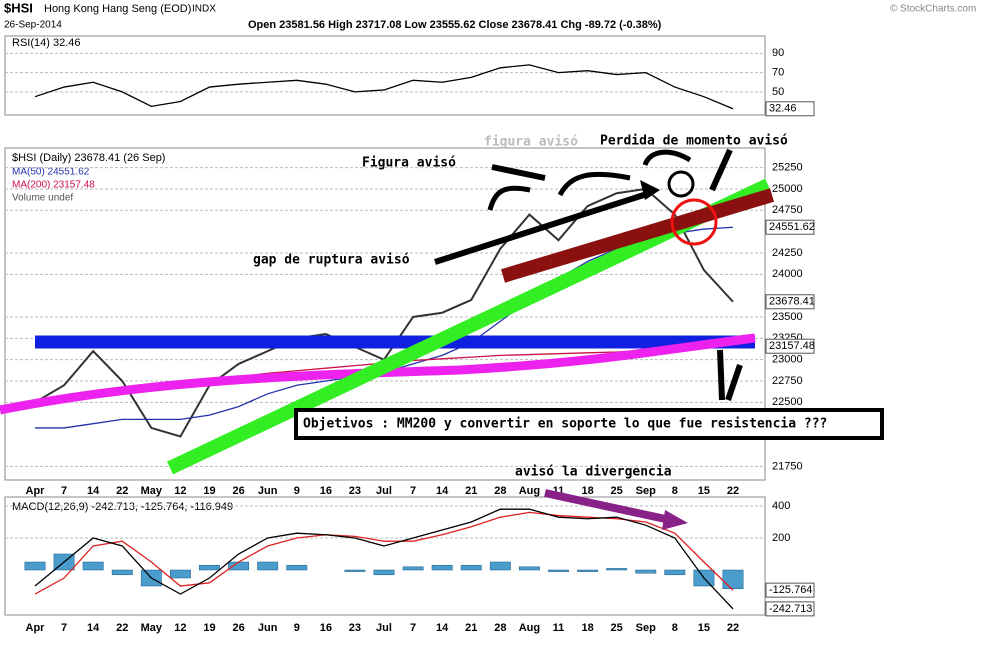 The width and height of the screenshot is (987, 650). What do you see at coordinates (787, 168) in the screenshot?
I see `y-tick-label: 25250` at bounding box center [787, 168].